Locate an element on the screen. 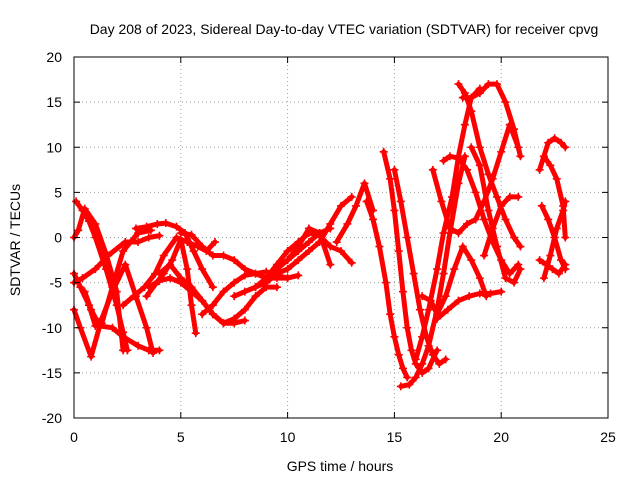 Image resolution: width=640 pixels, height=480 pixels. series-sat-h is located at coordinates (174, 255).